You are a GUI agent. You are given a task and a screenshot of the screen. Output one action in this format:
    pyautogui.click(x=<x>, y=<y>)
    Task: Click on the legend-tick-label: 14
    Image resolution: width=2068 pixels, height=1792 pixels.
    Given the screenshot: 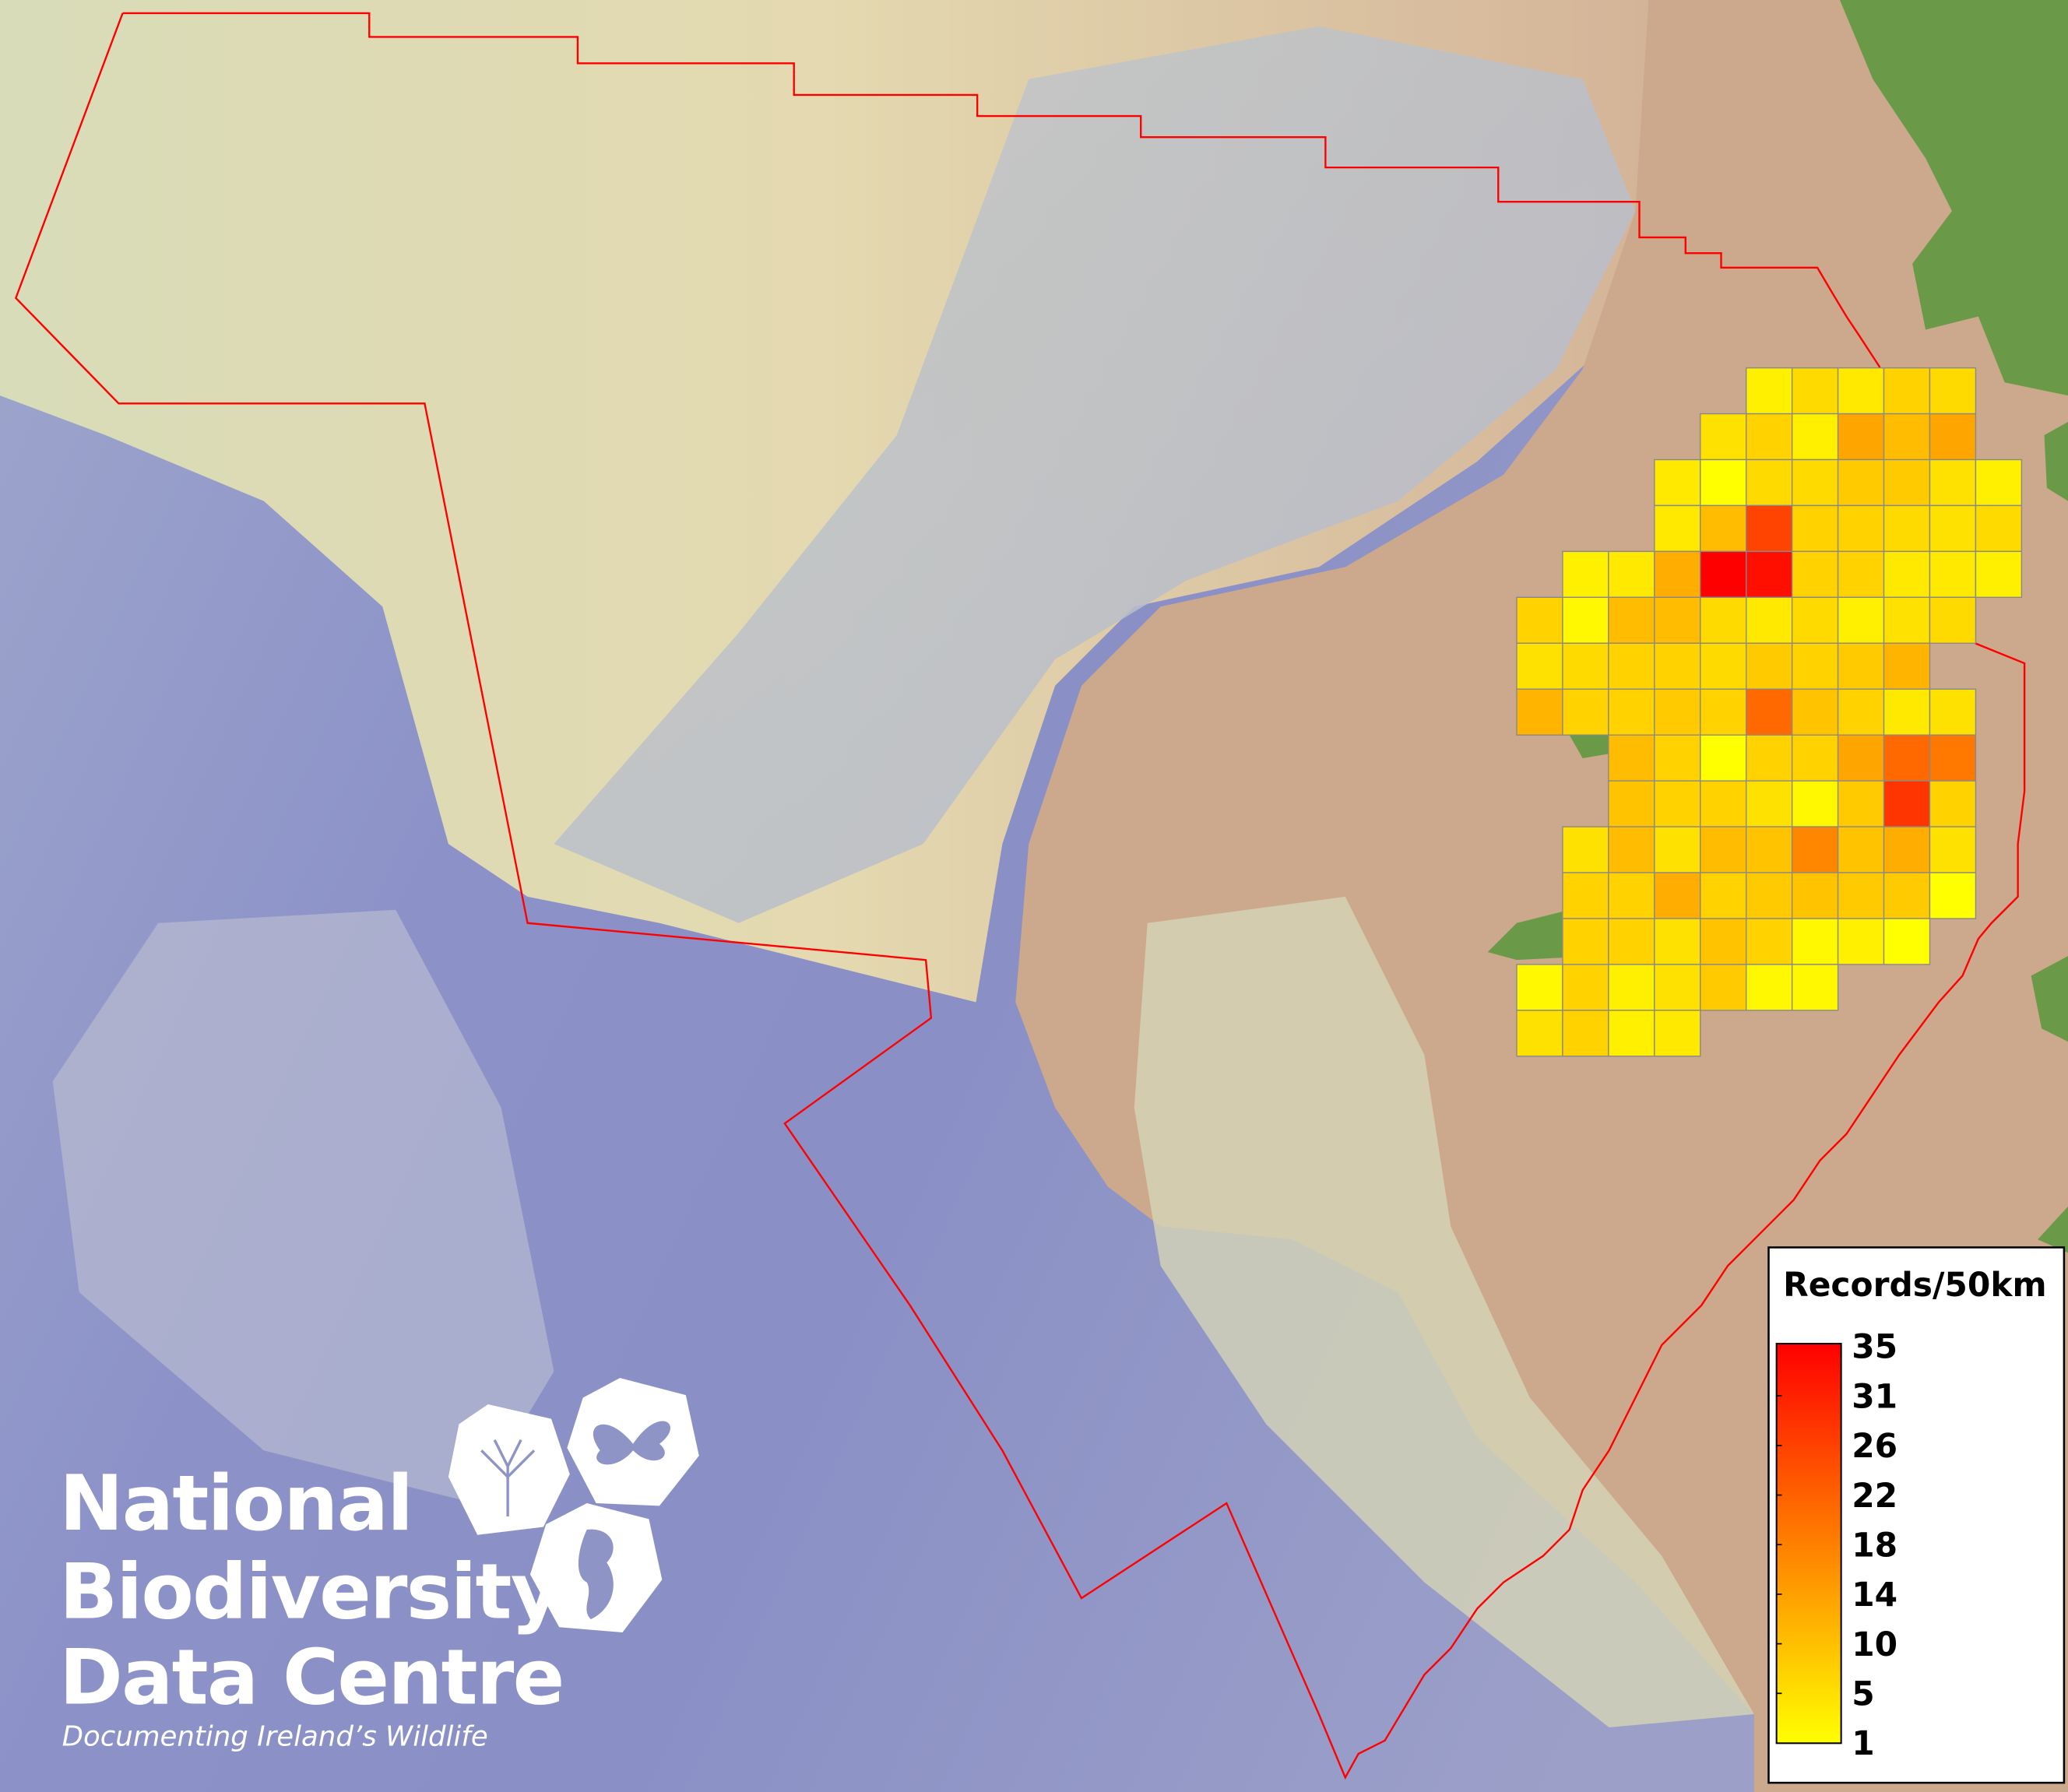 What is the action you would take?
    pyautogui.click(x=1875, y=1595)
    